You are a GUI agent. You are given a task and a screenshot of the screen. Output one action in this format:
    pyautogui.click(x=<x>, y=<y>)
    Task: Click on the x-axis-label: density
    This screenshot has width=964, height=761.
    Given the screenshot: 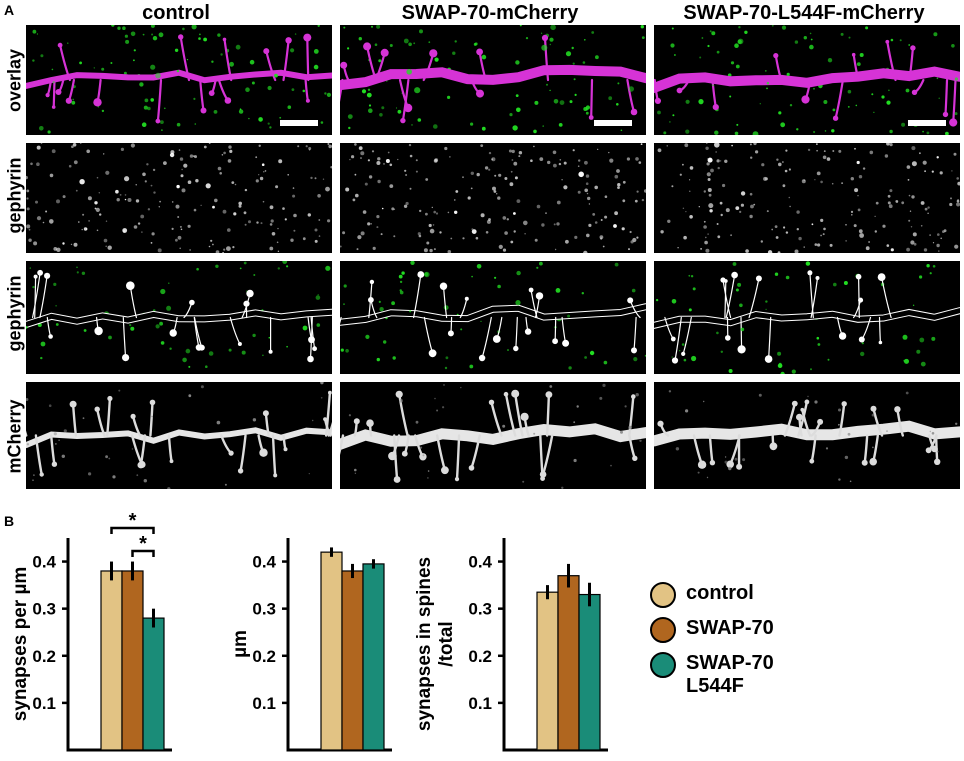 What is the action you would take?
    pyautogui.click(x=140, y=760)
    